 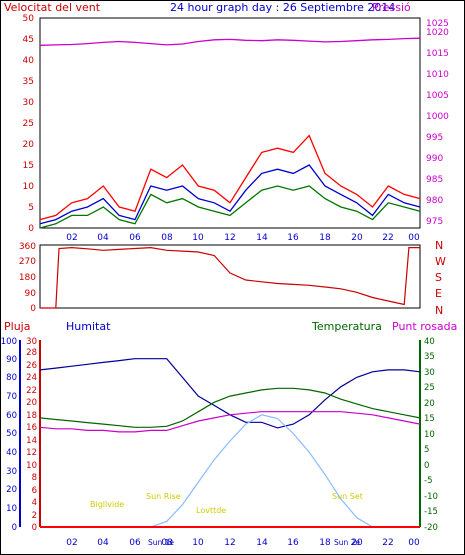 What do you see at coordinates (31, 208) in the screenshot?
I see `wind-y-tick: 5` at bounding box center [31, 208].